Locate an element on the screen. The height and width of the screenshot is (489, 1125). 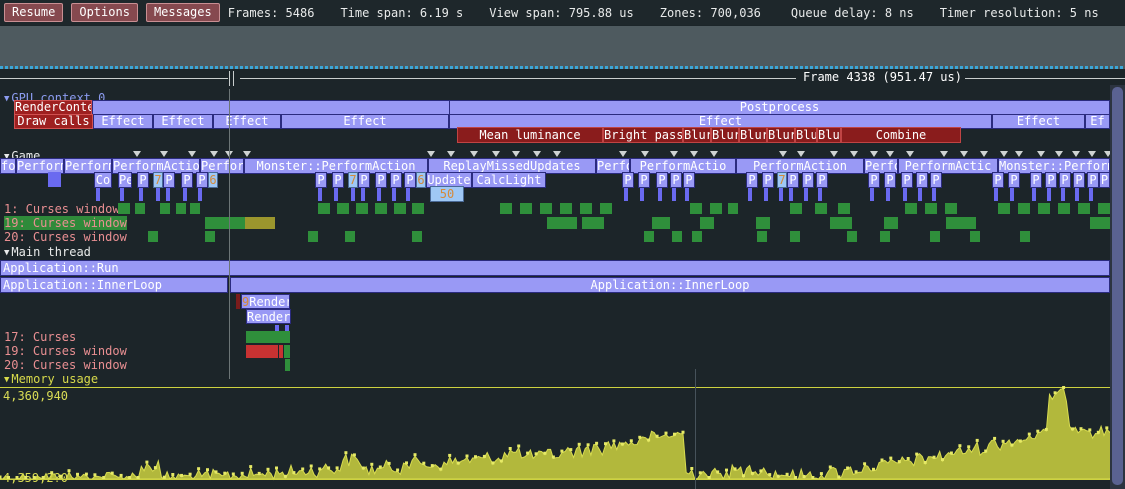
zone-application-innerloop-right: Application::InnerLoop is located at coordinates (670, 285).